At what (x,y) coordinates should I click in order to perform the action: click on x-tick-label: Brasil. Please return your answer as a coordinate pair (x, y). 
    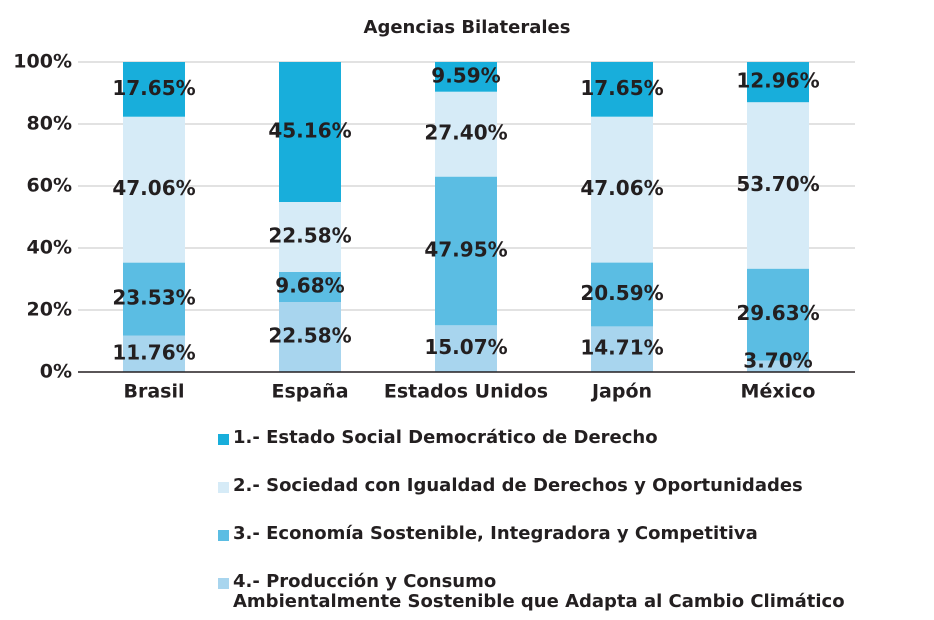
    Looking at the image, I should click on (153, 392).